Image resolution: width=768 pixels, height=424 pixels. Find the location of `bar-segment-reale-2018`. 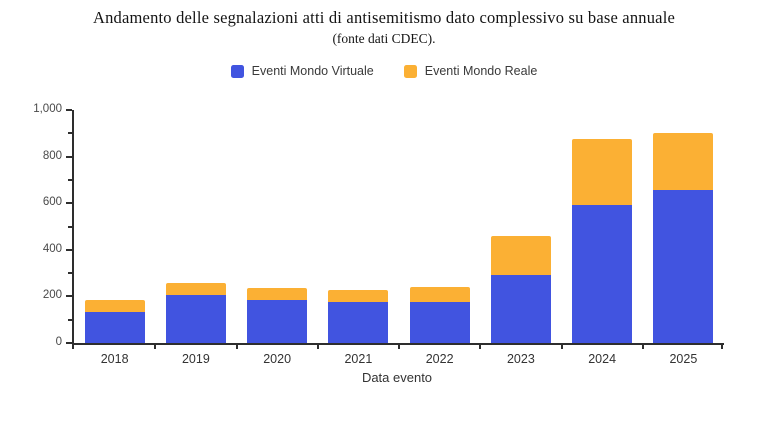

bar-segment-reale-2018 is located at coordinates (114, 306).